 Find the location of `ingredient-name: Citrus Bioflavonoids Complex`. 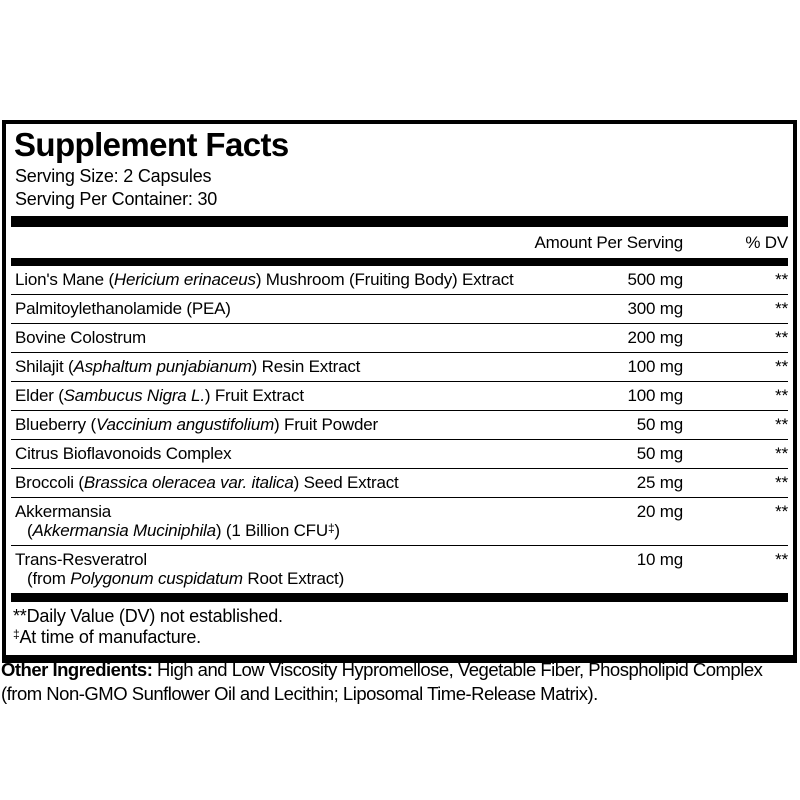

ingredient-name: Citrus Bioflavonoids Complex is located at coordinates (123, 453).